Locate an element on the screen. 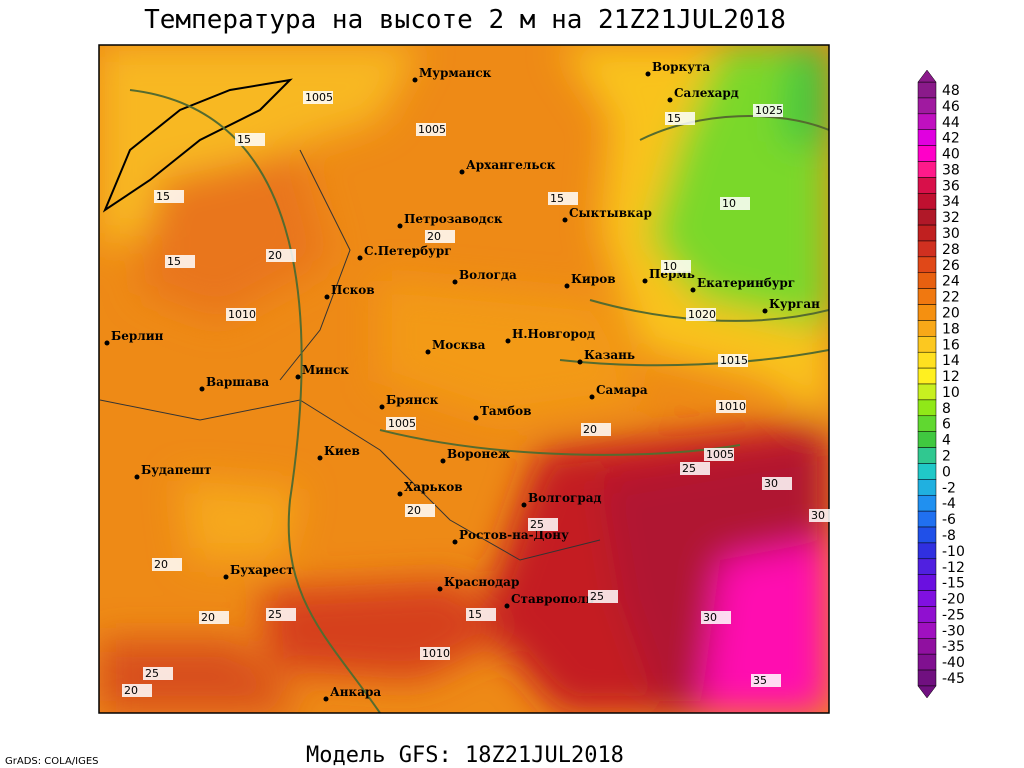 The height and width of the screenshot is (768, 1024). city-label: Харьков is located at coordinates (433, 487).